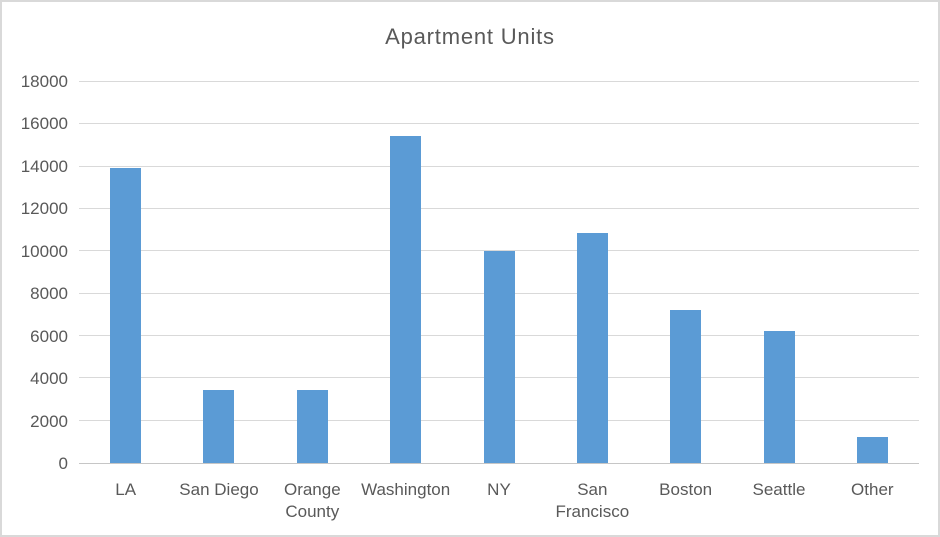 This screenshot has width=940, height=537. What do you see at coordinates (44, 124) in the screenshot?
I see `y-tick-label: 16000` at bounding box center [44, 124].